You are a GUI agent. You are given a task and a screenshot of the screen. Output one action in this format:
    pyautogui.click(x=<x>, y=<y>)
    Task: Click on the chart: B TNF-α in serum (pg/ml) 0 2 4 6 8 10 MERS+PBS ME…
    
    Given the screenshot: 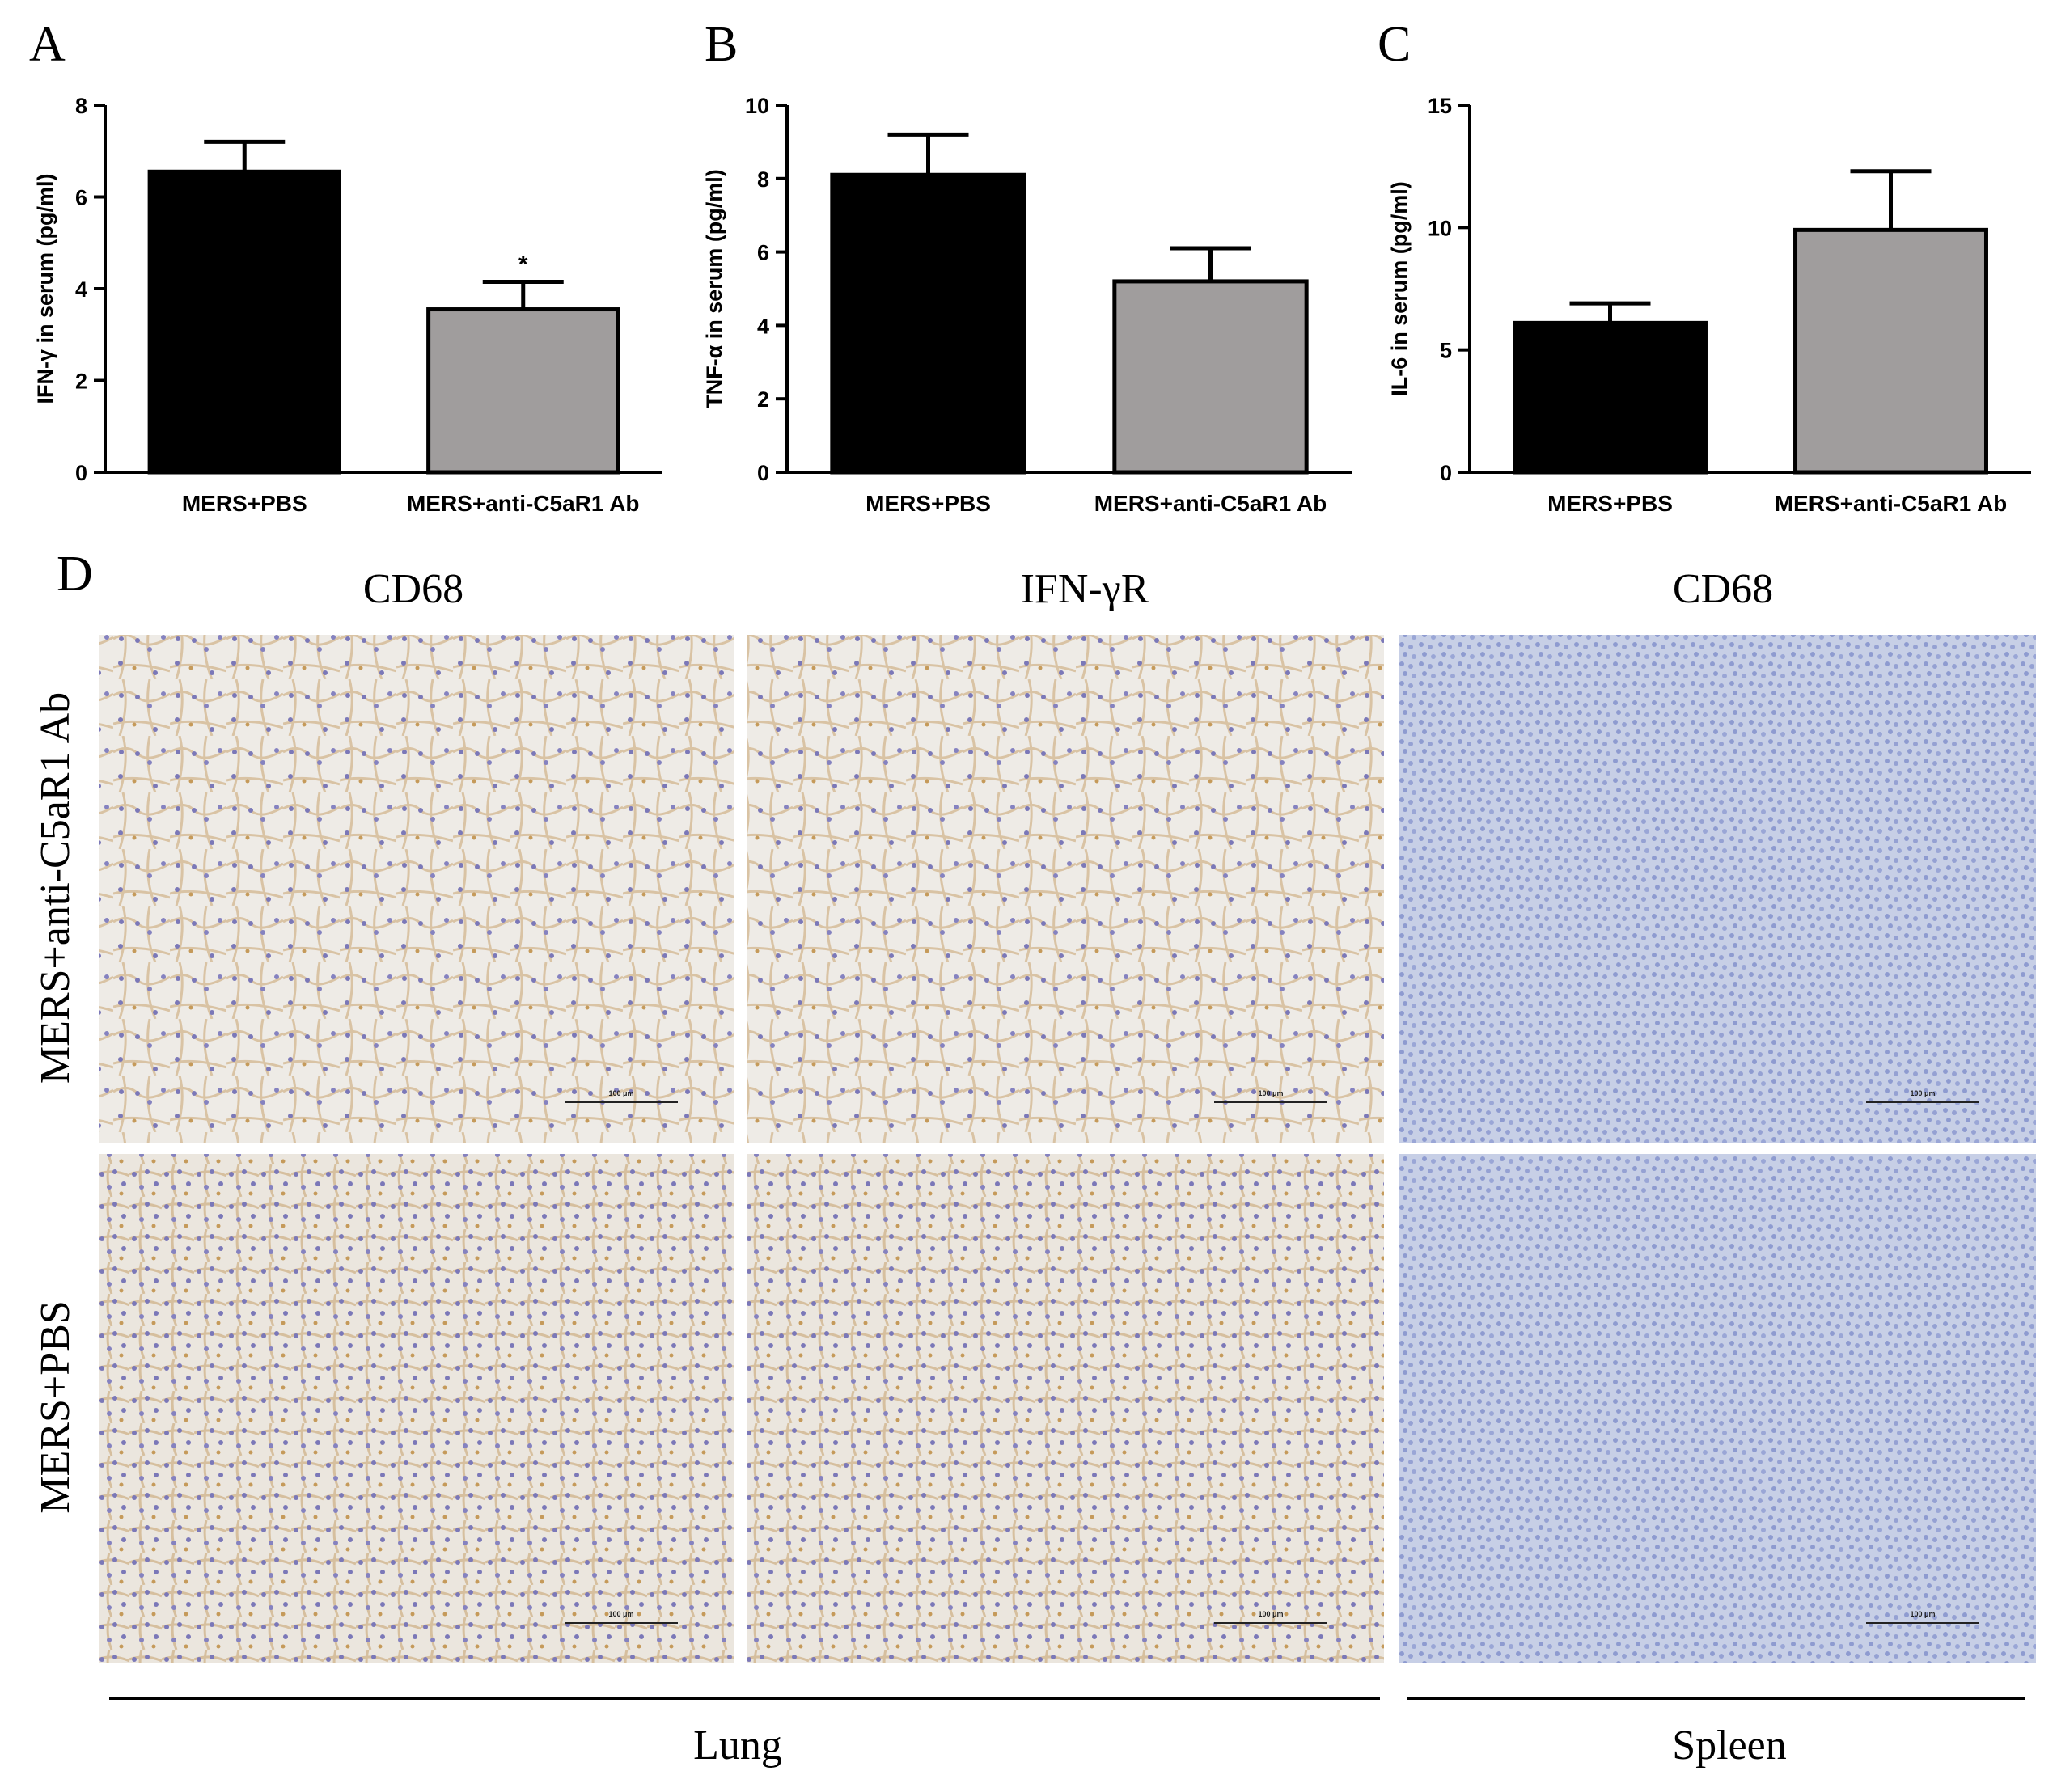 What is the action you would take?
    pyautogui.click(x=1027, y=266)
    